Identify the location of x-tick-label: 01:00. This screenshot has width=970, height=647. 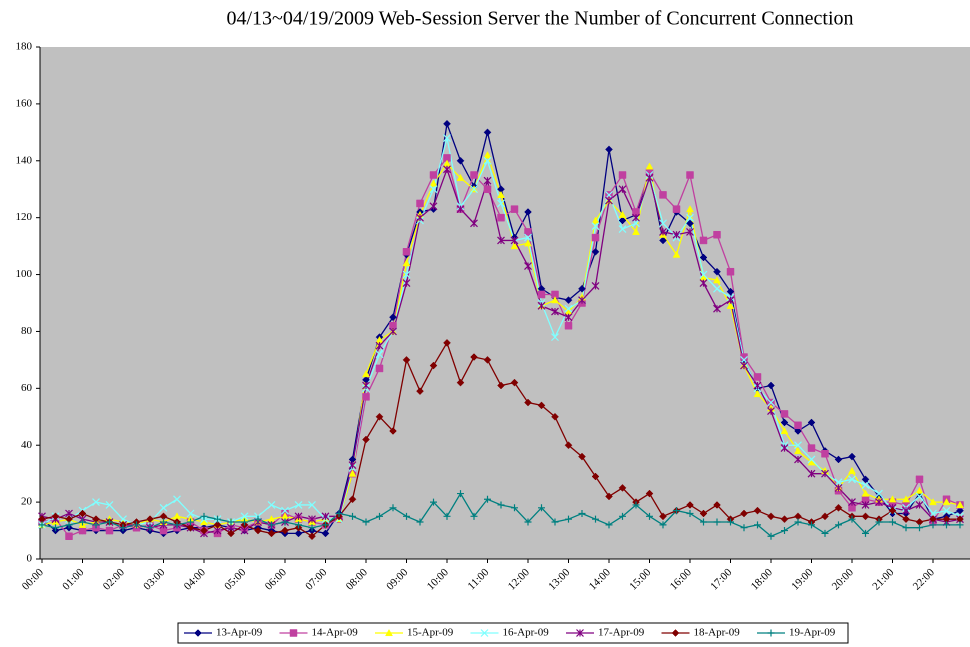
(73, 579).